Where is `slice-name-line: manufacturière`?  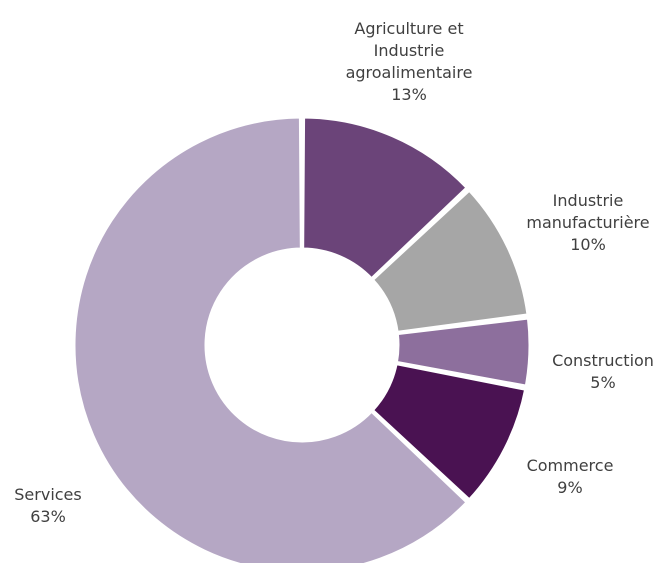 slice-name-line: manufacturière is located at coordinates (587, 222).